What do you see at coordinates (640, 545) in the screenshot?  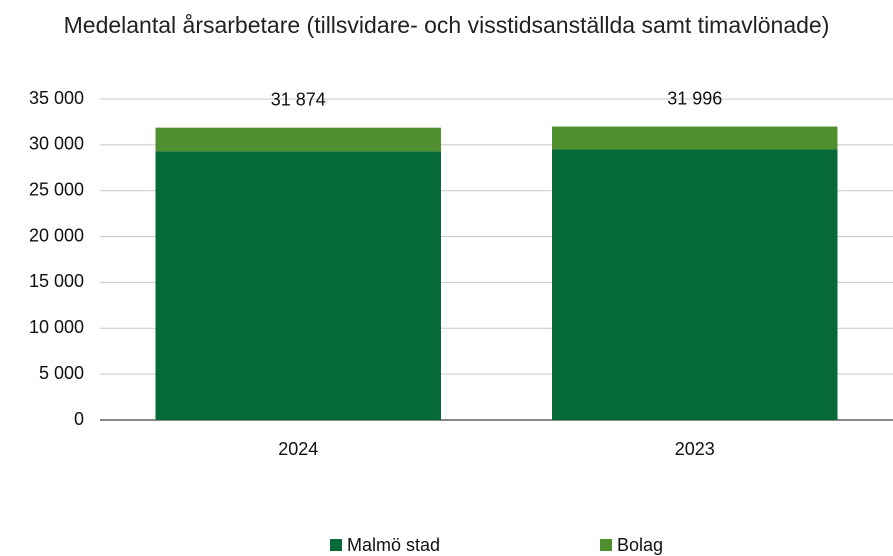 I see `legend-label: Bolag` at bounding box center [640, 545].